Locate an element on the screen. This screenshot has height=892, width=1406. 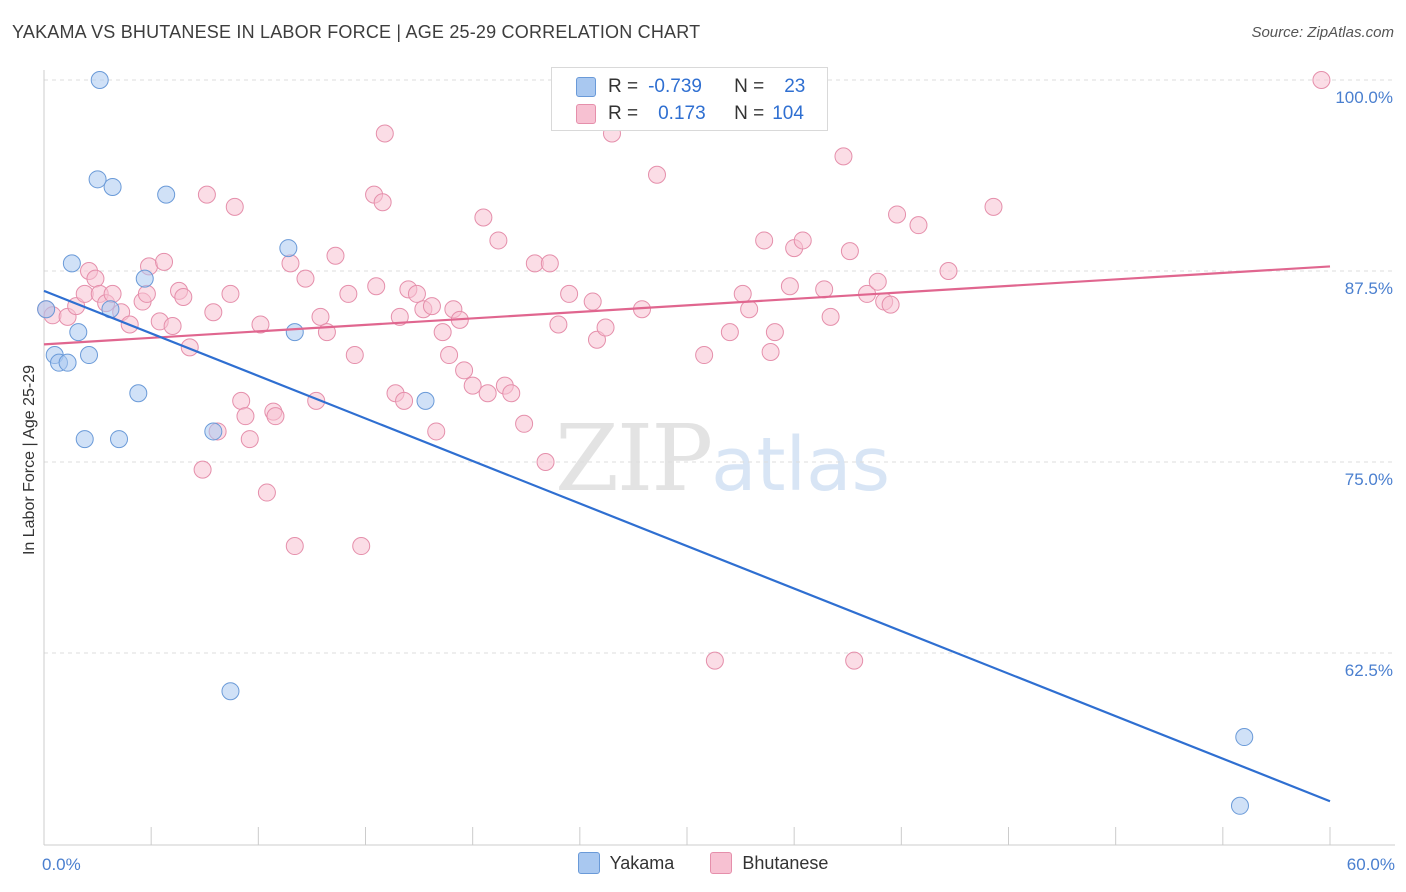
bhutanese-n-label: N = is located at coordinates (749, 113).